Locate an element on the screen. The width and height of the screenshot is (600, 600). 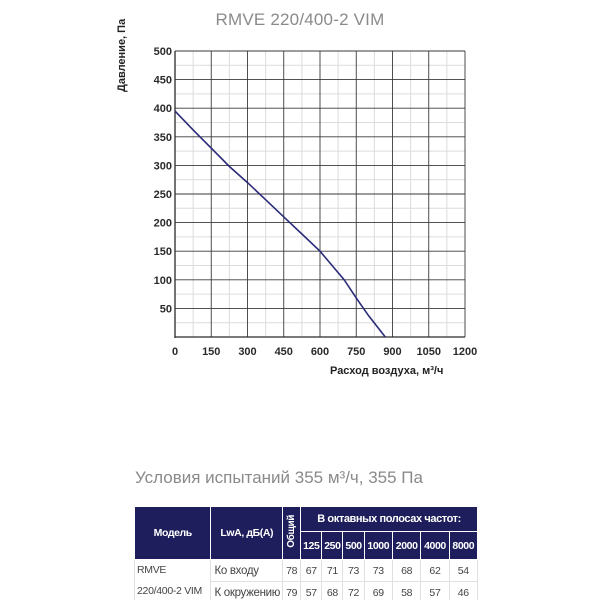
total-value: 78 is located at coordinates (292, 570).